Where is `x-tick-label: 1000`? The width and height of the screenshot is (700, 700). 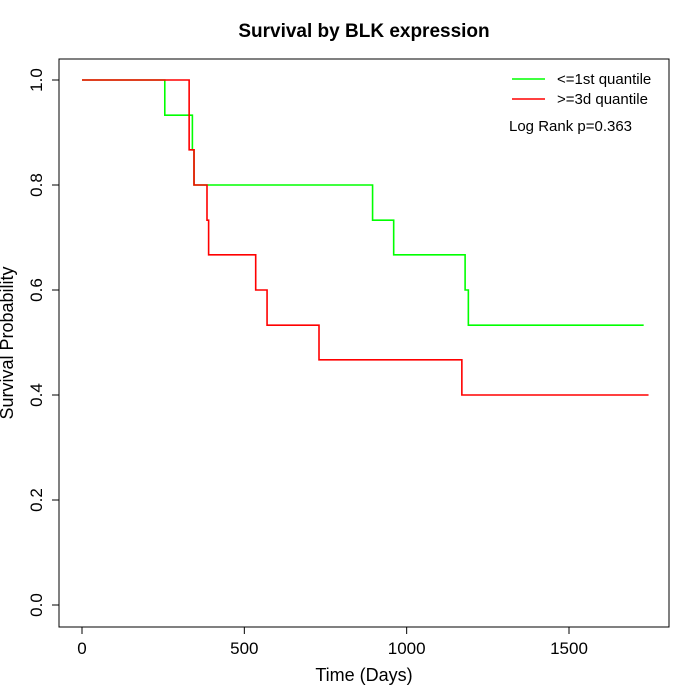
x-tick-label: 1000 is located at coordinates (407, 648).